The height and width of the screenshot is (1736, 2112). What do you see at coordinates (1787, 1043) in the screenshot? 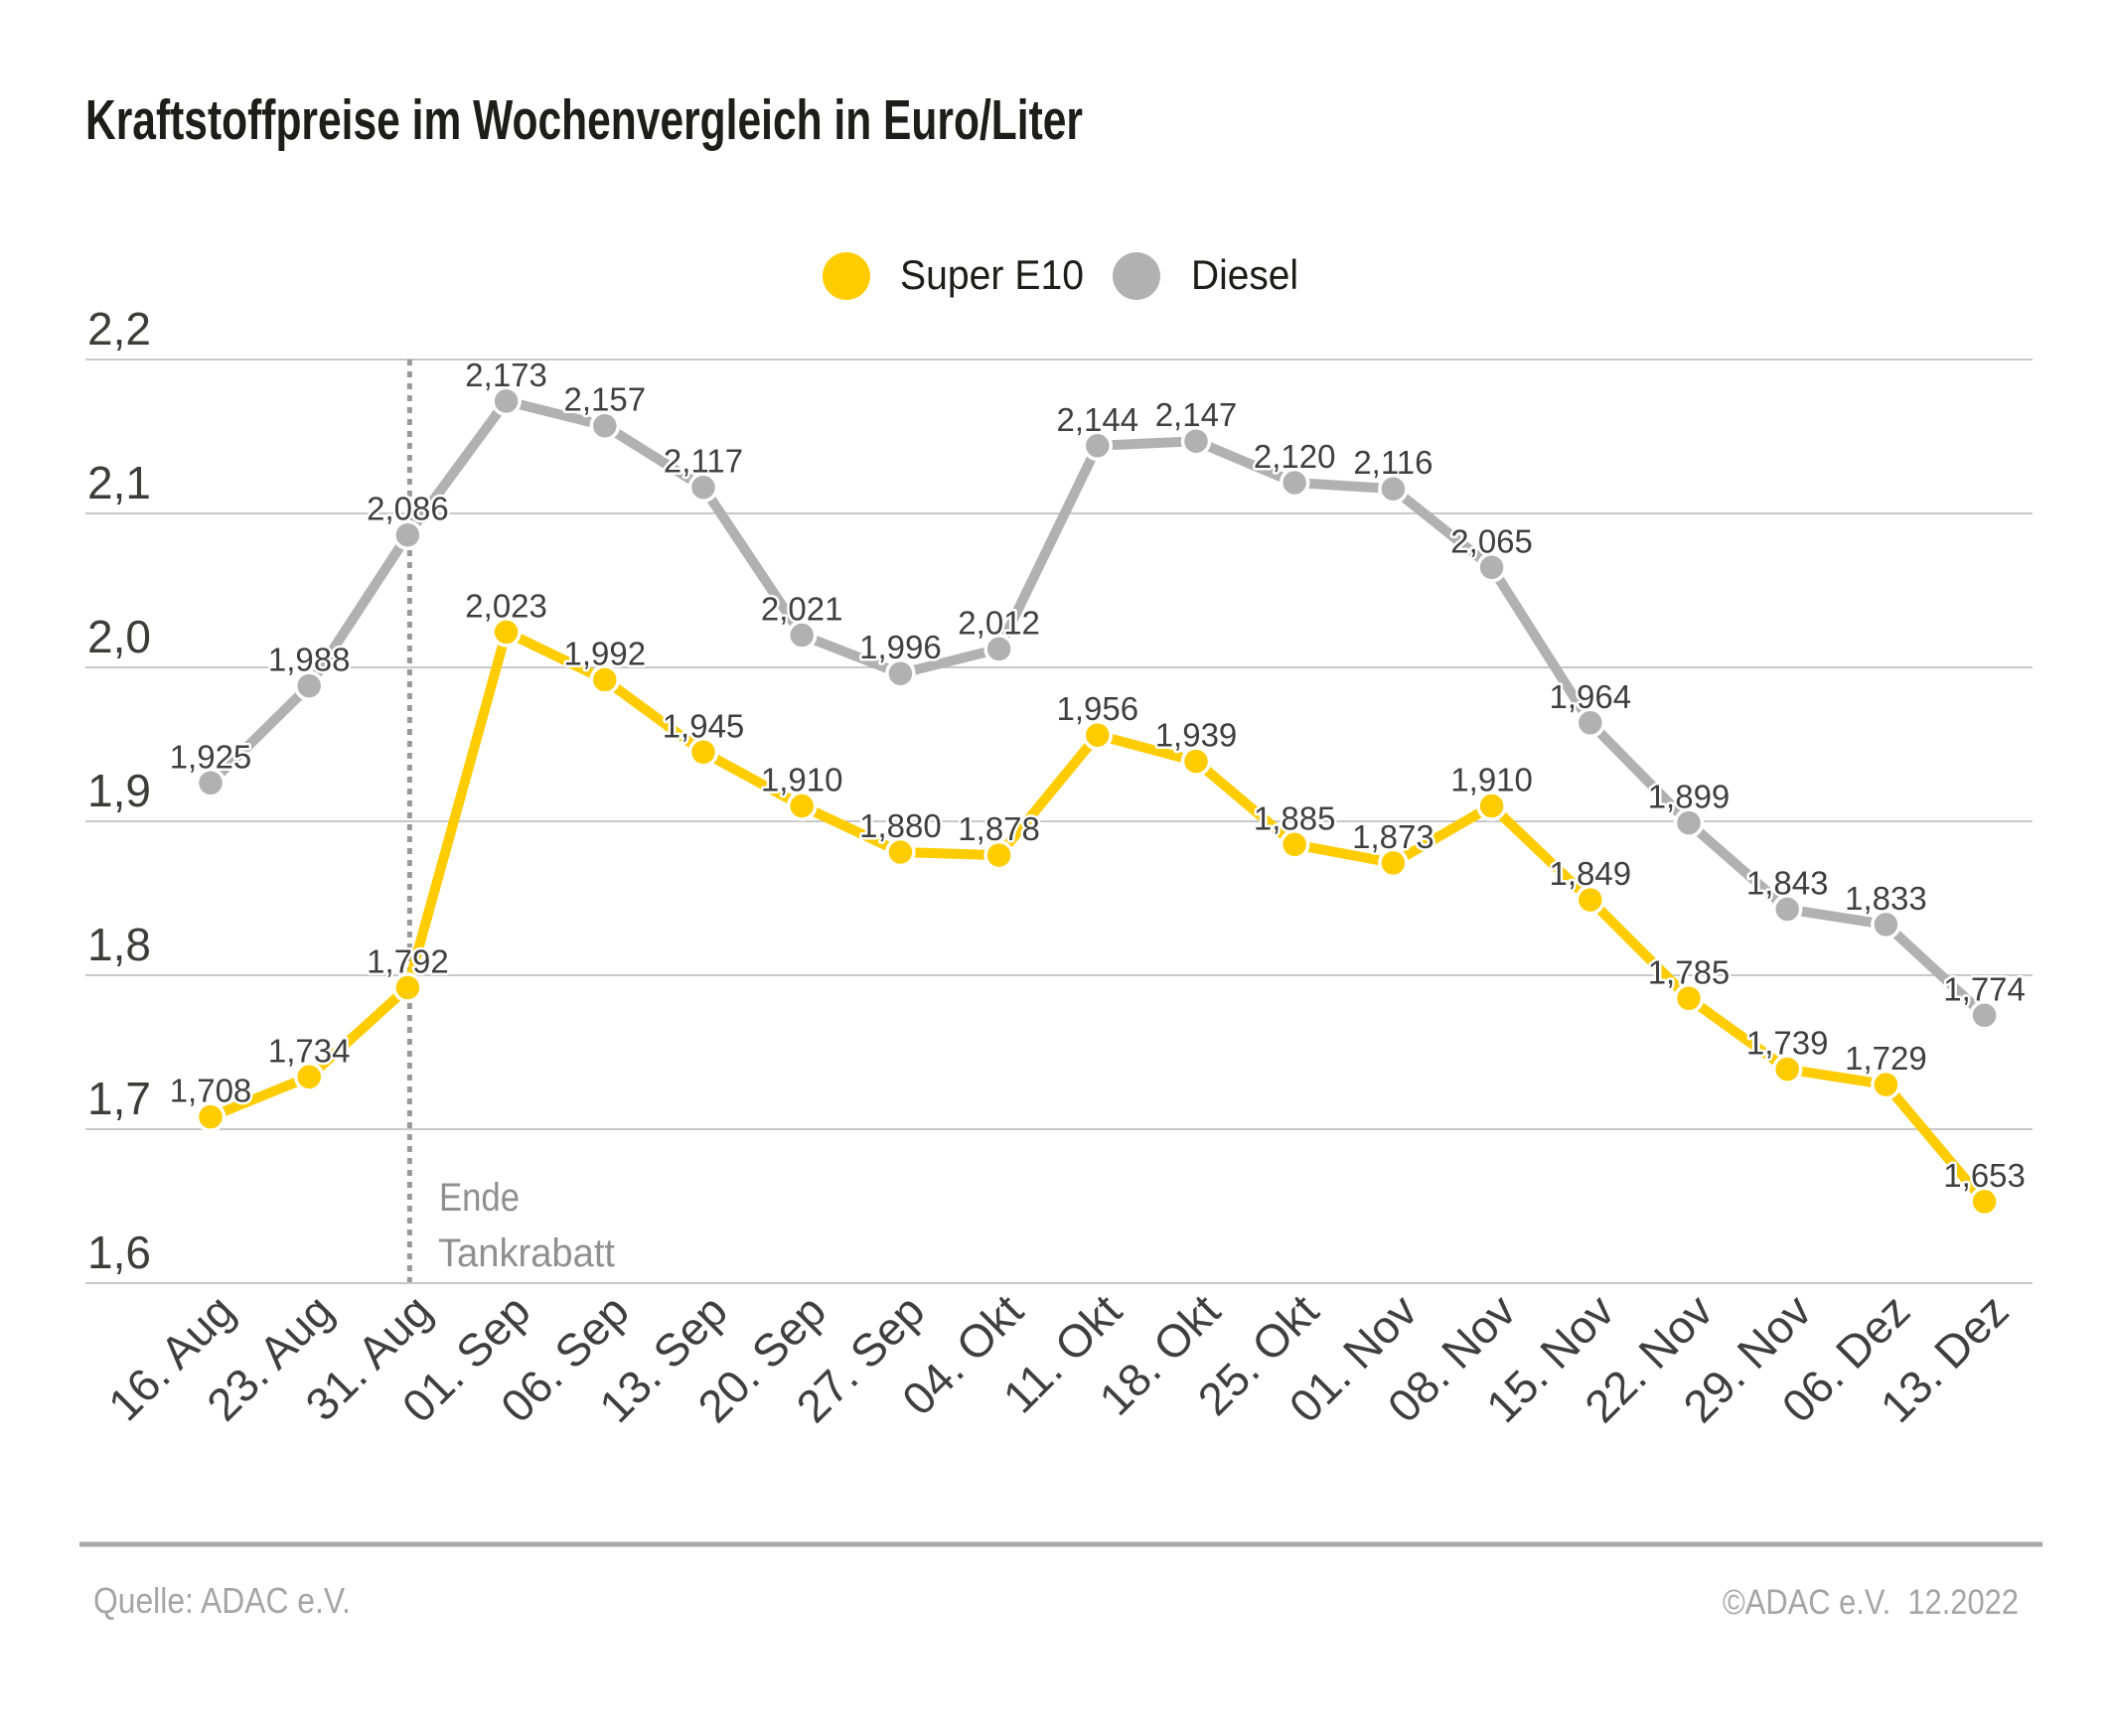
I see `svg-text: 1,739` at bounding box center [1787, 1043].